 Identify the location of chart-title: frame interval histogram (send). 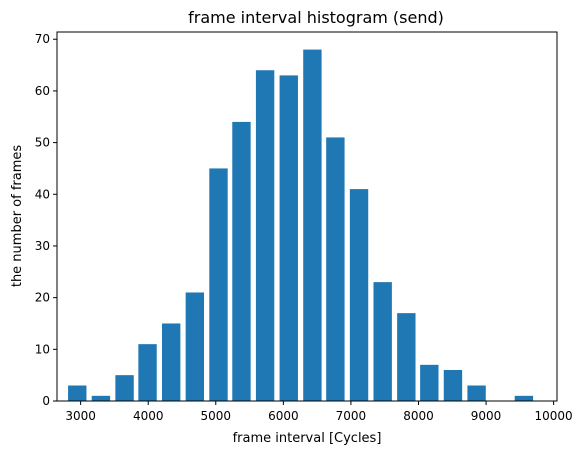
(316, 17).